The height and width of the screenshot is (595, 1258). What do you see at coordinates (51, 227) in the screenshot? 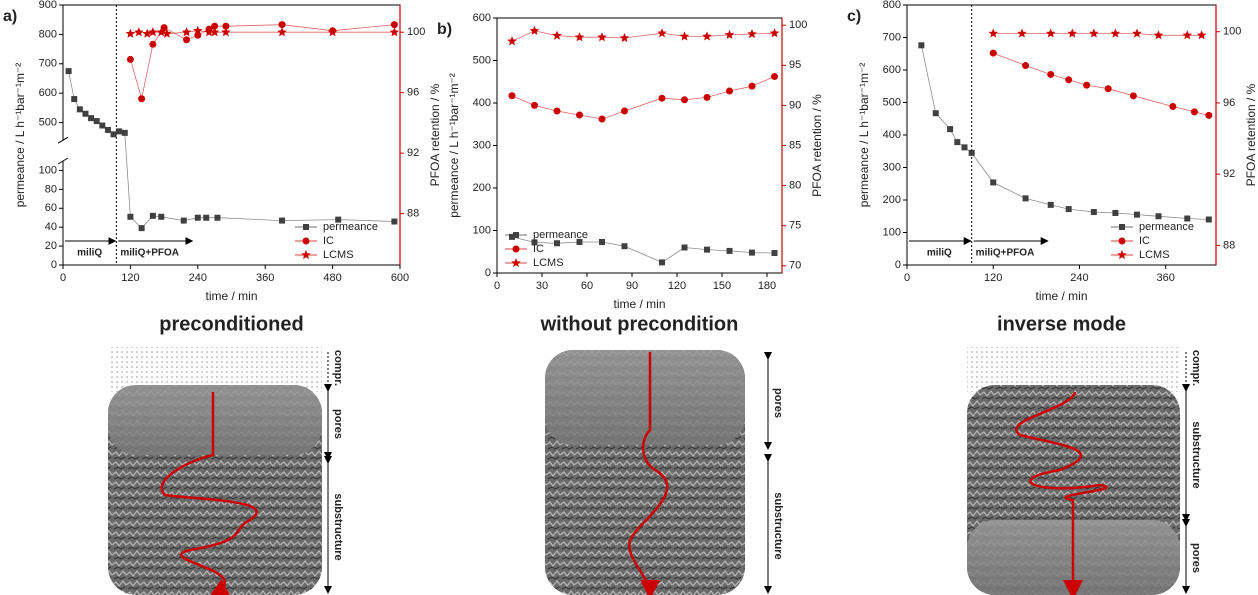
I see `y-tick-label: 40` at bounding box center [51, 227].